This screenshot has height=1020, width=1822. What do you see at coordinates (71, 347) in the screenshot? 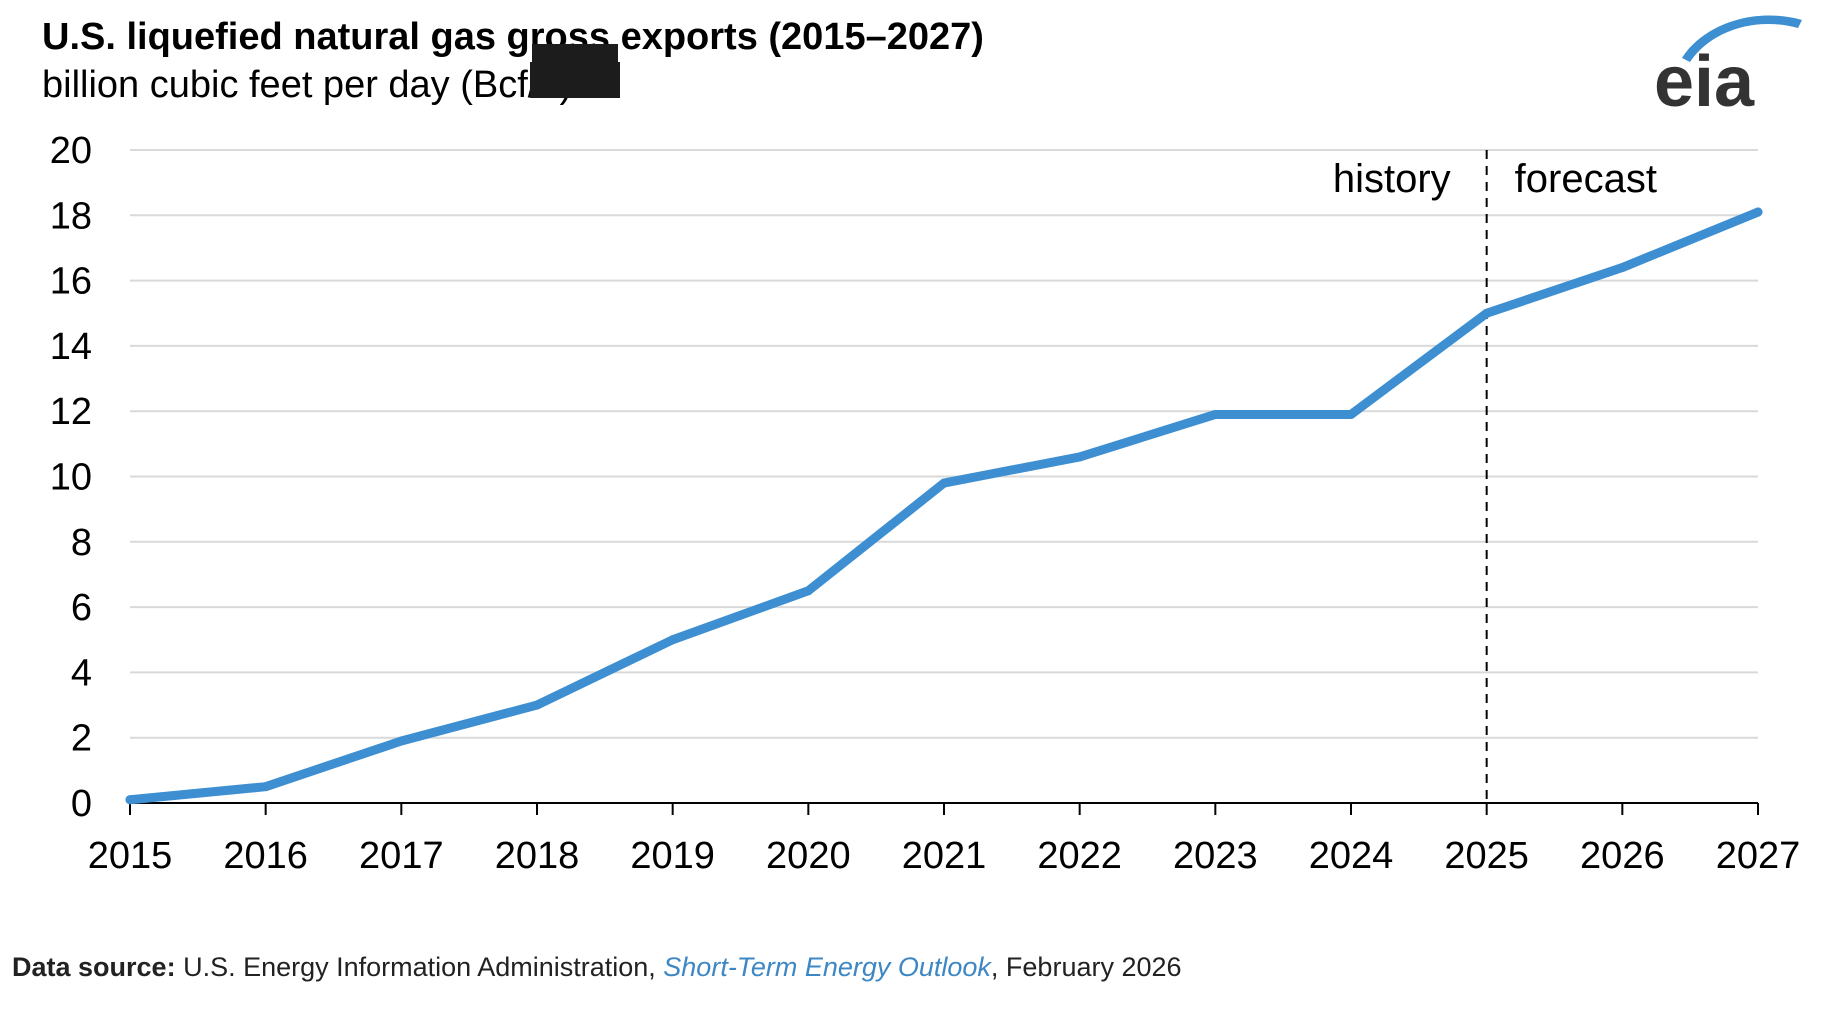
I see `y-tick-label: 14` at bounding box center [71, 347].